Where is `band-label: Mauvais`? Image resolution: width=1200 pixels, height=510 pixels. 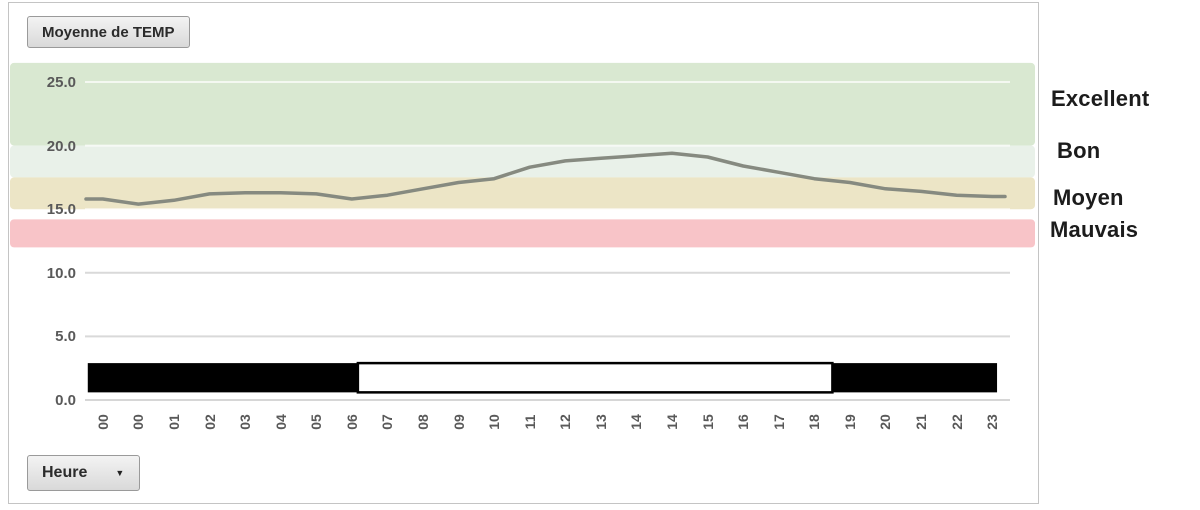 band-label: Mauvais is located at coordinates (1094, 229).